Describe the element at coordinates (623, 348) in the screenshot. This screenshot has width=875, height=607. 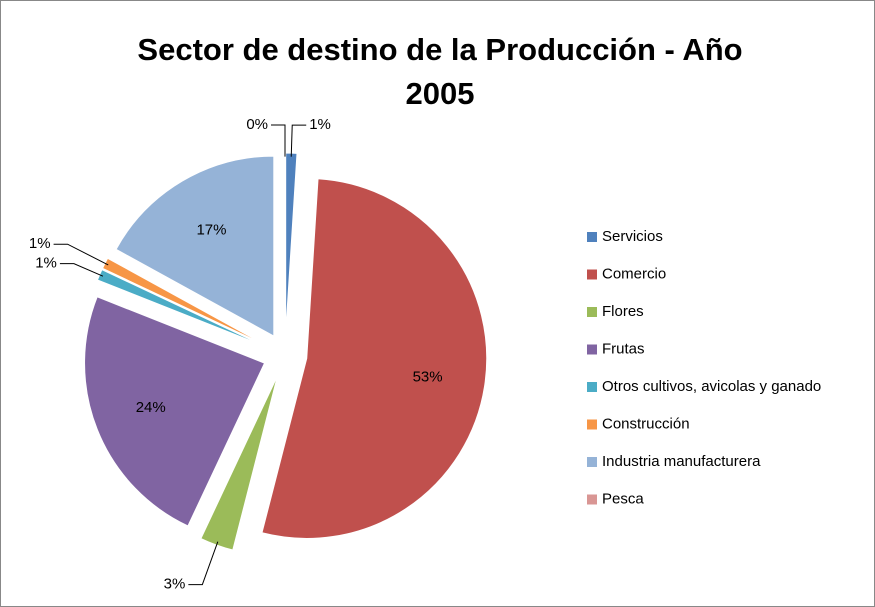
I see `legend-label: Frutas` at that location.